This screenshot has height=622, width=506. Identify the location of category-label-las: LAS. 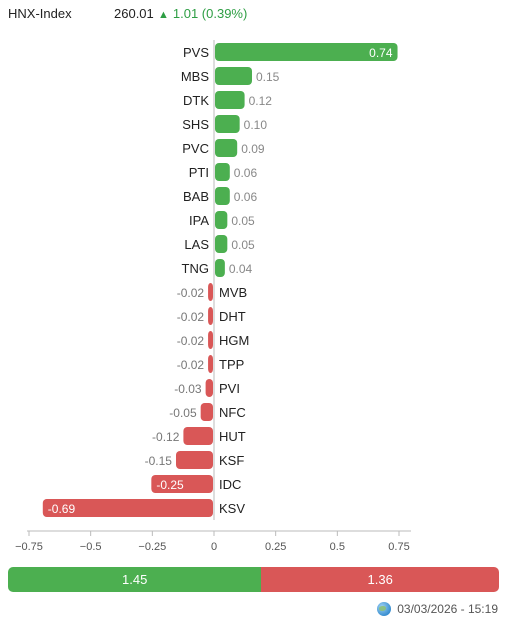
(196, 244).